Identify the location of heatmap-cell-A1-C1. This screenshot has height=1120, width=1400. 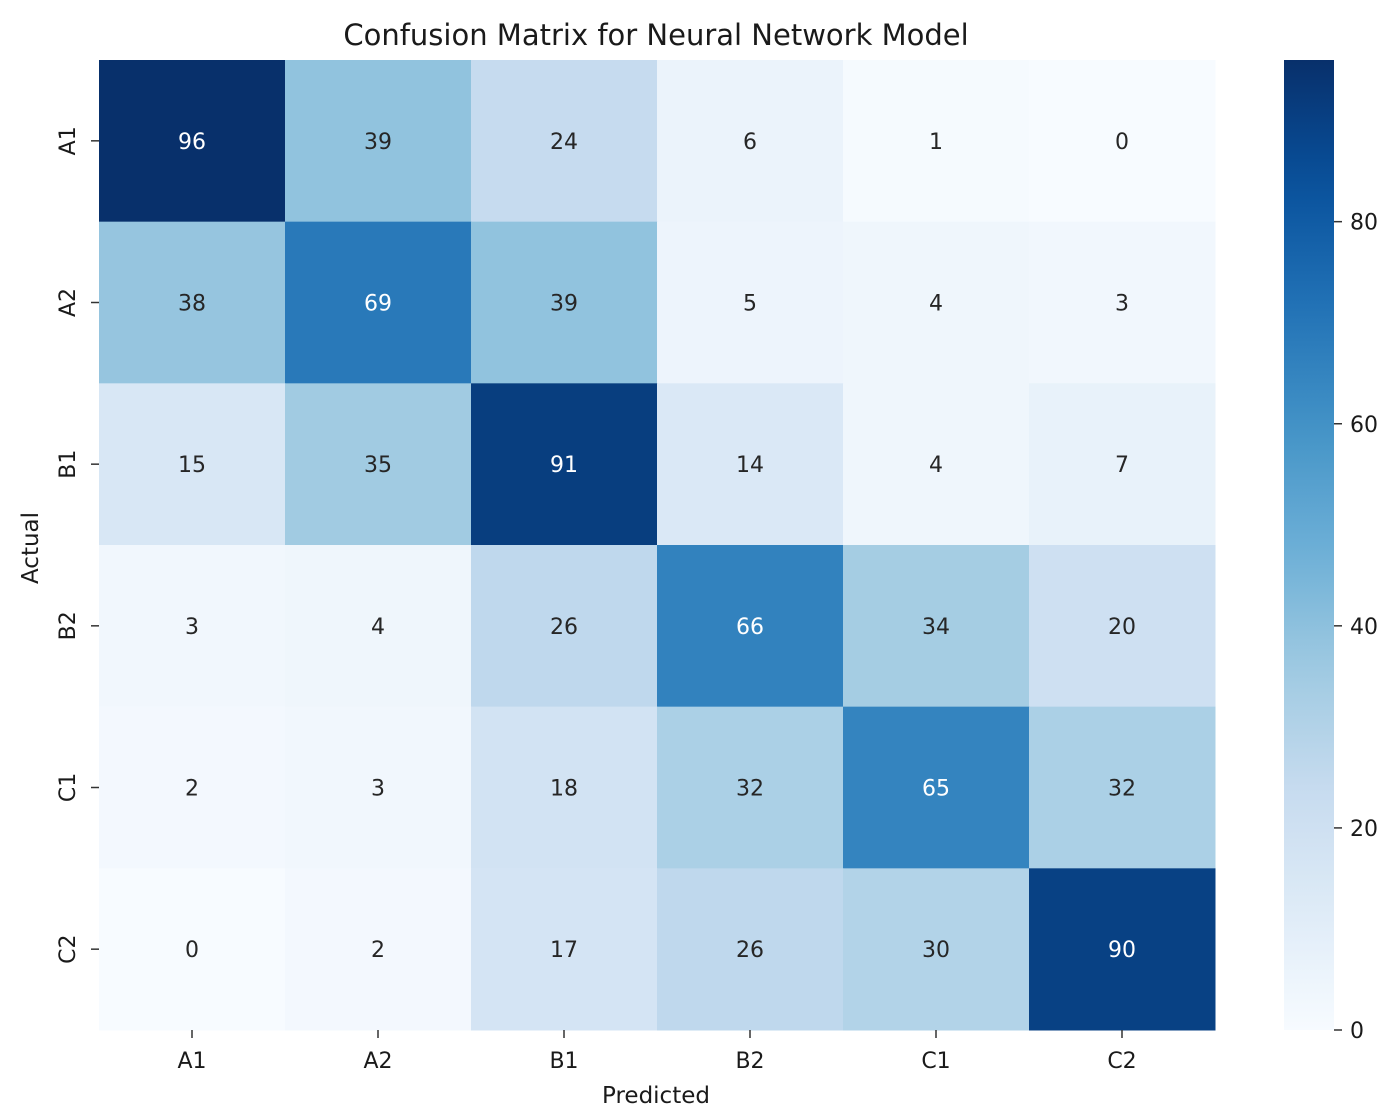
(936, 141).